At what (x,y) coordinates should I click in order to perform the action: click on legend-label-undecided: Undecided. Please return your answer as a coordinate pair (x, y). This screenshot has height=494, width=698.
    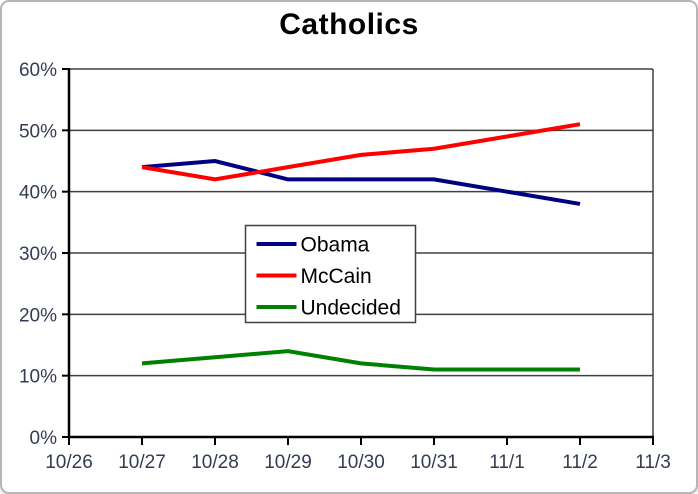
    Looking at the image, I should click on (351, 308).